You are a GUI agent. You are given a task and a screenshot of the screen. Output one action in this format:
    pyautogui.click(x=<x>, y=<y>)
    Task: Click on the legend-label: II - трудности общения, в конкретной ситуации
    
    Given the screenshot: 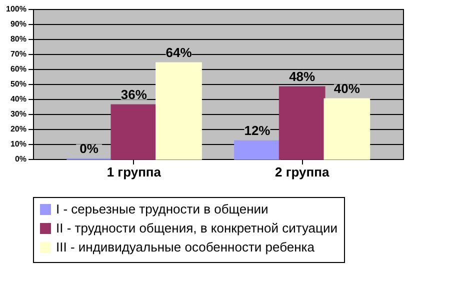 What is the action you would take?
    pyautogui.click(x=197, y=228)
    